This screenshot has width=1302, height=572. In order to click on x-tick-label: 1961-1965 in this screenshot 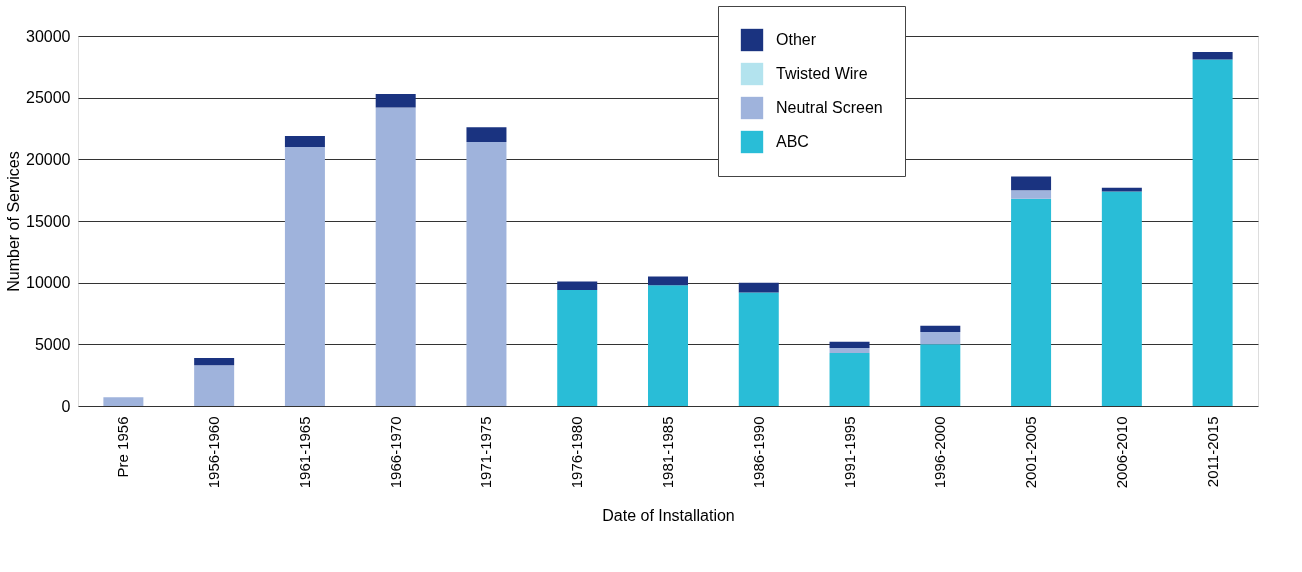, I will do `click(304, 452)`.